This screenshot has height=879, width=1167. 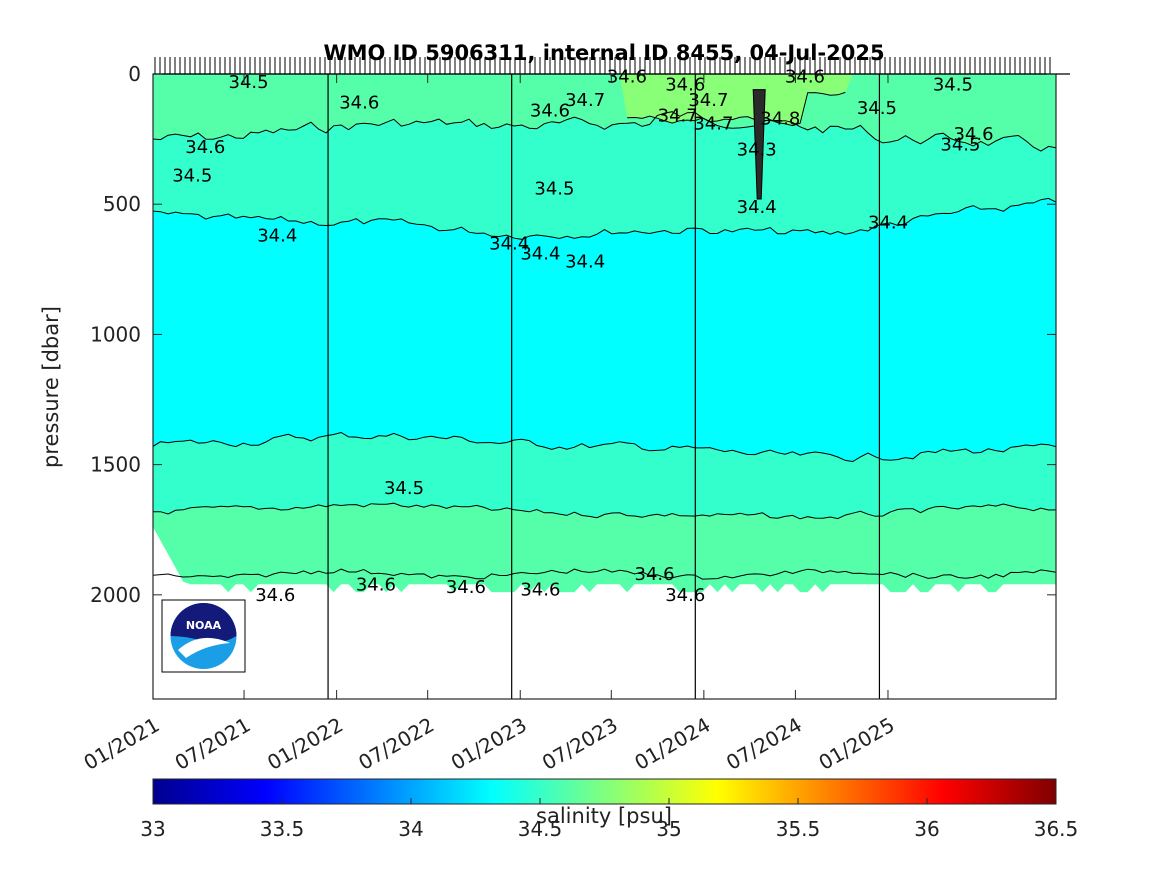 What do you see at coordinates (275, 595) in the screenshot?
I see `contour-label-26: 34.6` at bounding box center [275, 595].